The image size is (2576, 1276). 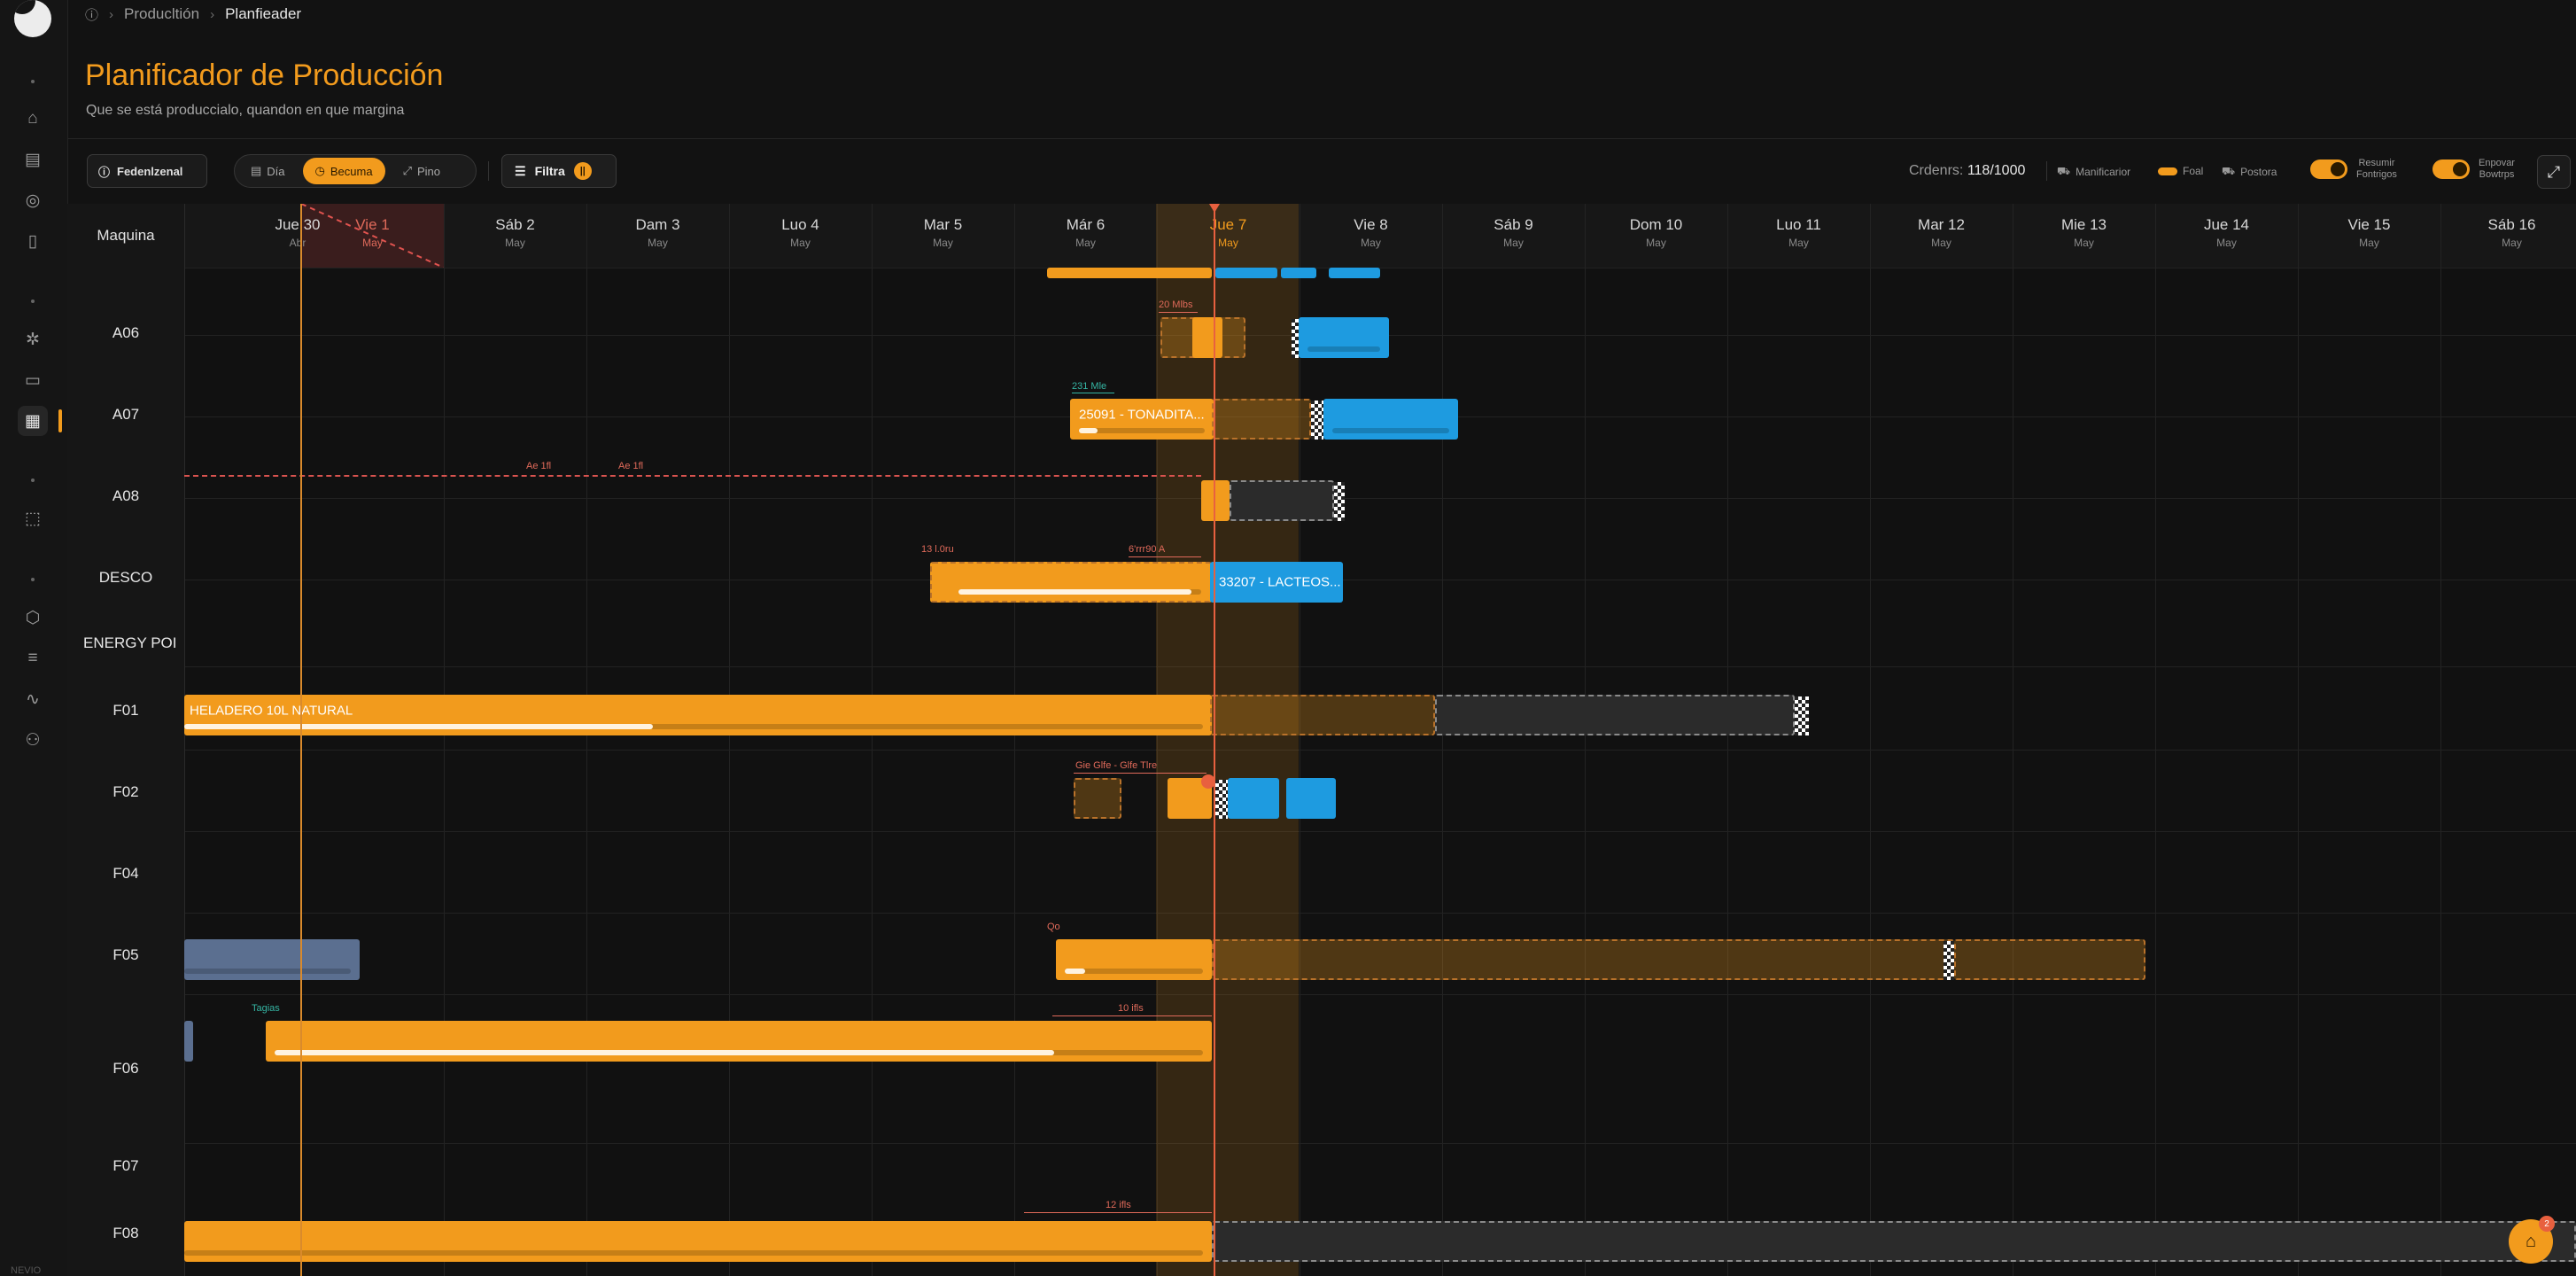 What do you see at coordinates (33, 159) in the screenshot?
I see `inbox-icon: ▤` at bounding box center [33, 159].